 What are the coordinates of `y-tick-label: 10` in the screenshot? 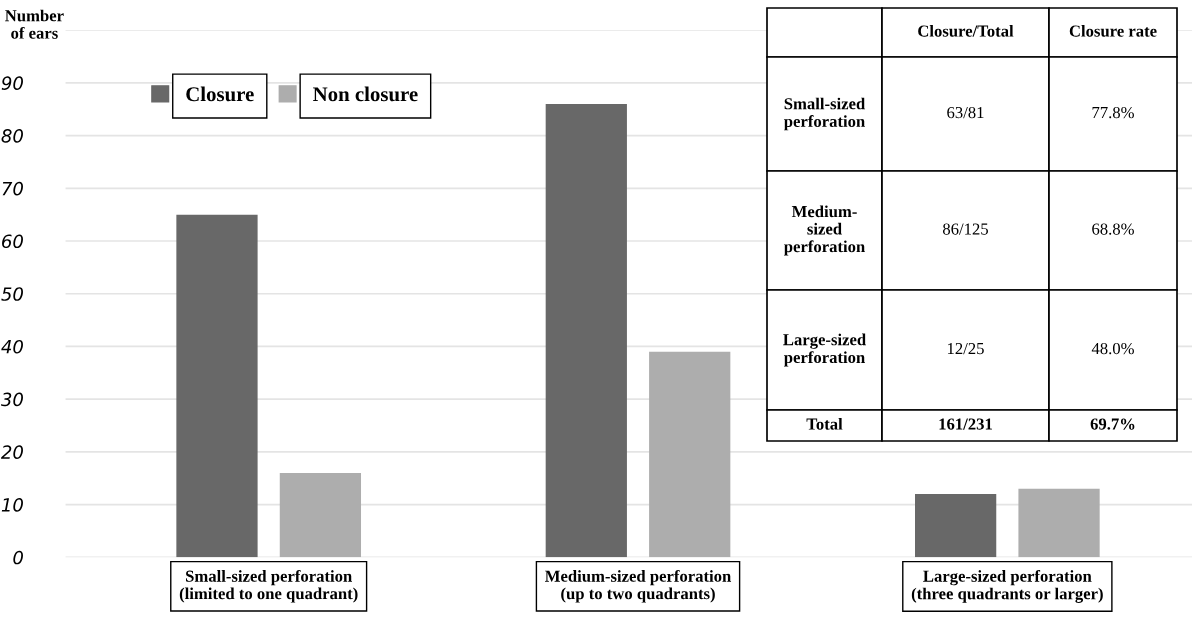 It's located at (12, 505).